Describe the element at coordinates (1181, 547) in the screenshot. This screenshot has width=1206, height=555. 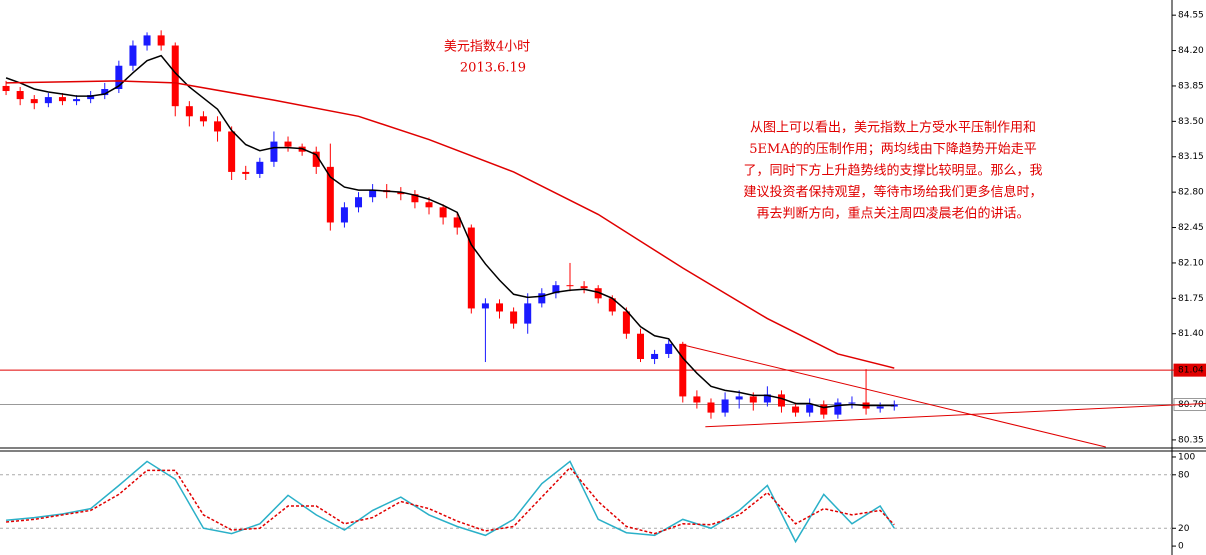
I see `y-tick-label: 0` at that location.